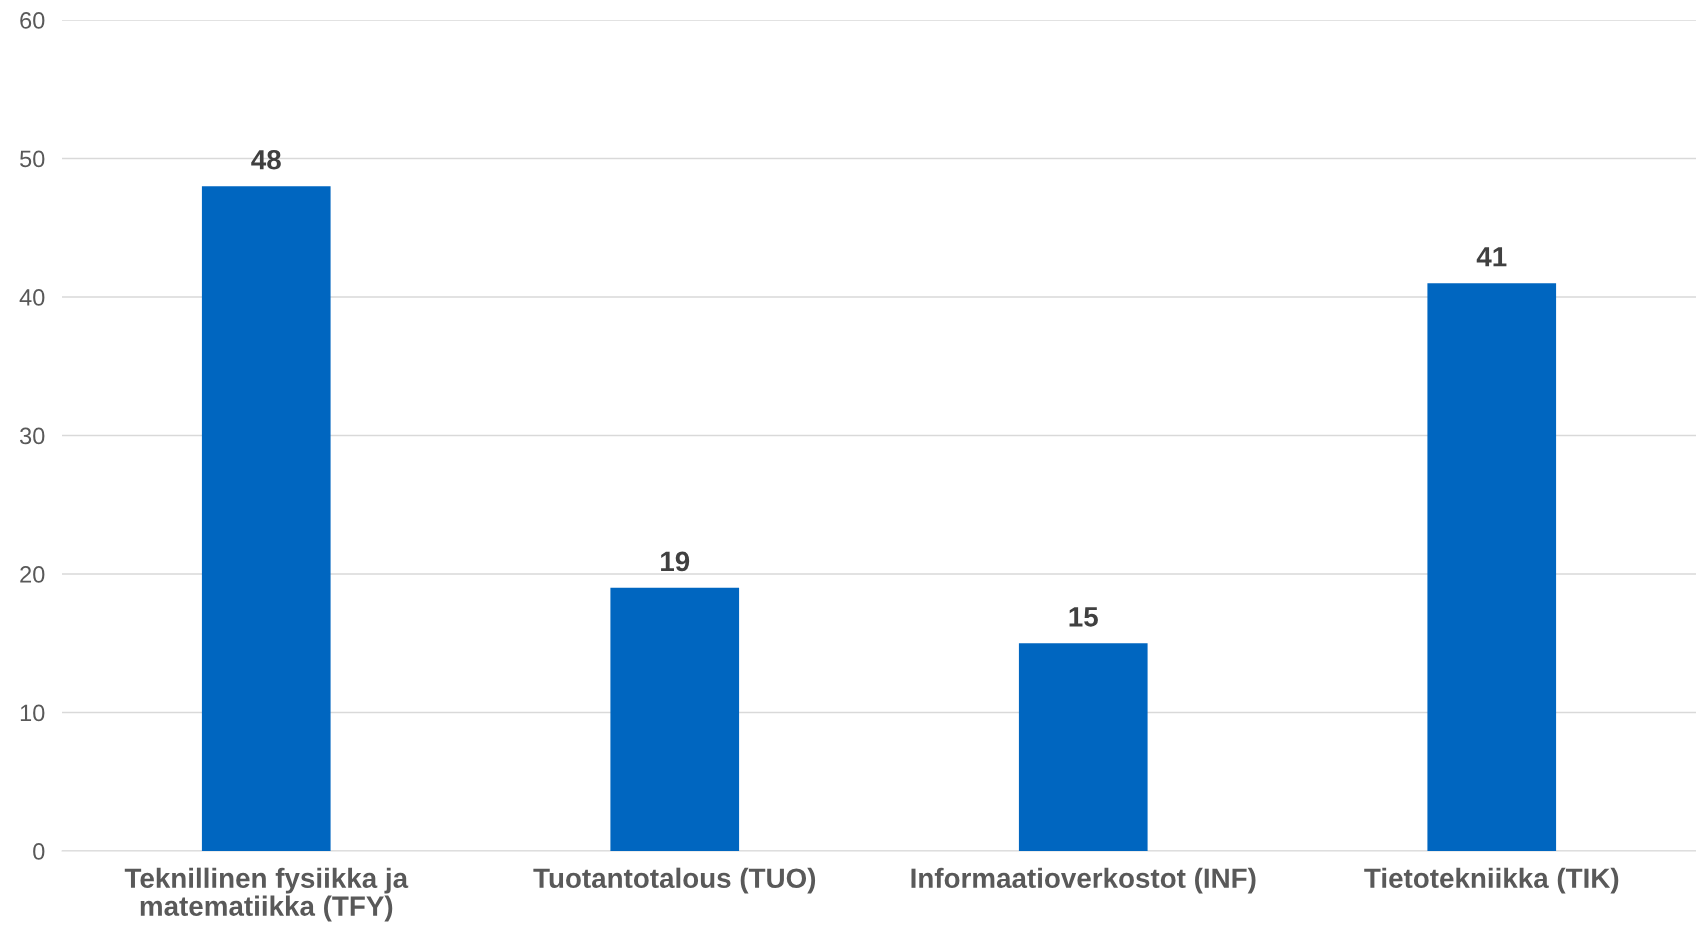 The image size is (1696, 933). Describe the element at coordinates (1491, 880) in the screenshot. I see `x-tick-label: Tietotekniikka (TIK)` at that location.